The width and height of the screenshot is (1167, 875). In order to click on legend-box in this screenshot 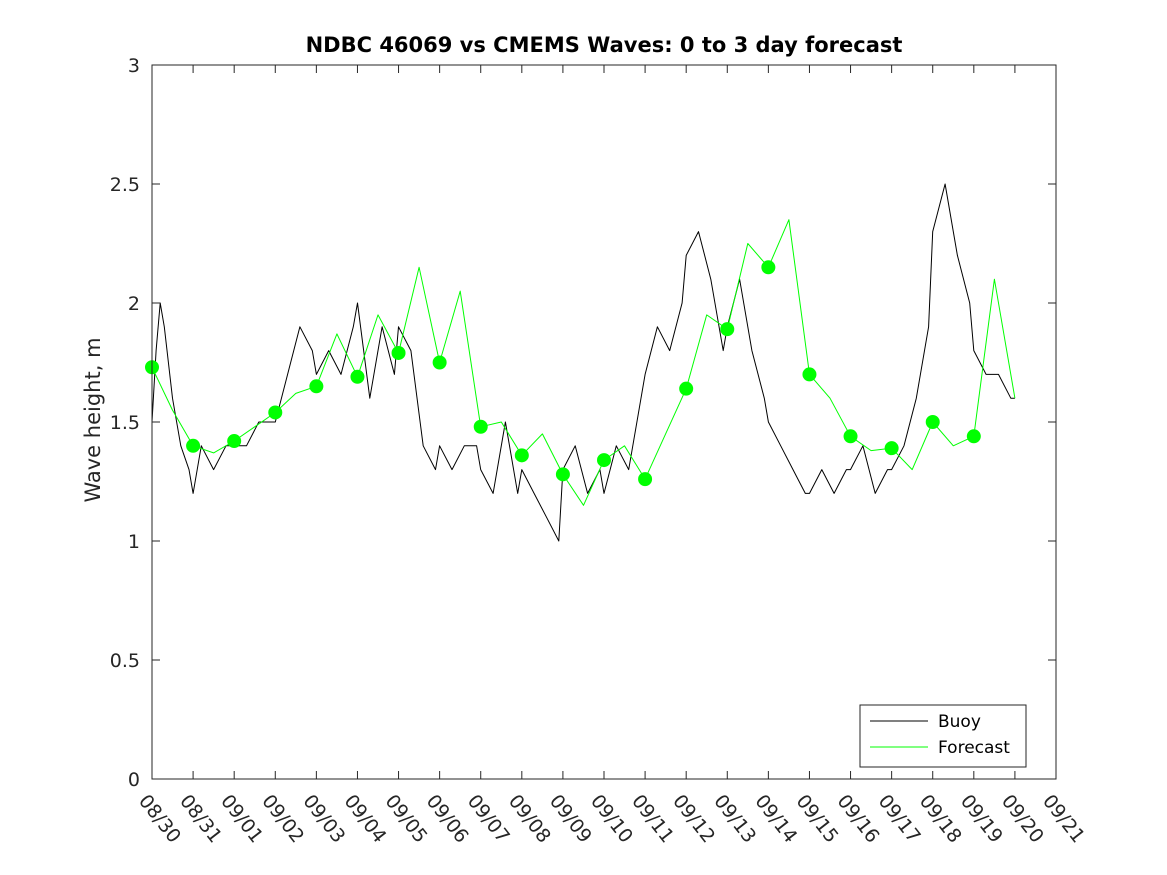, I will do `click(943, 736)`.